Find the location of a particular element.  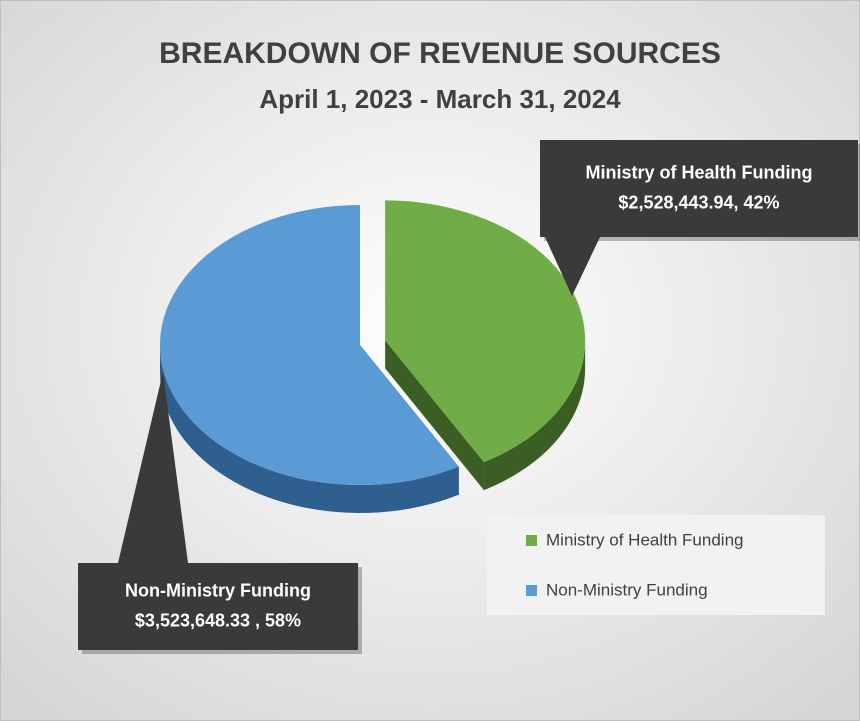

data-label-category: Non-Ministry Funding is located at coordinates (218, 590).